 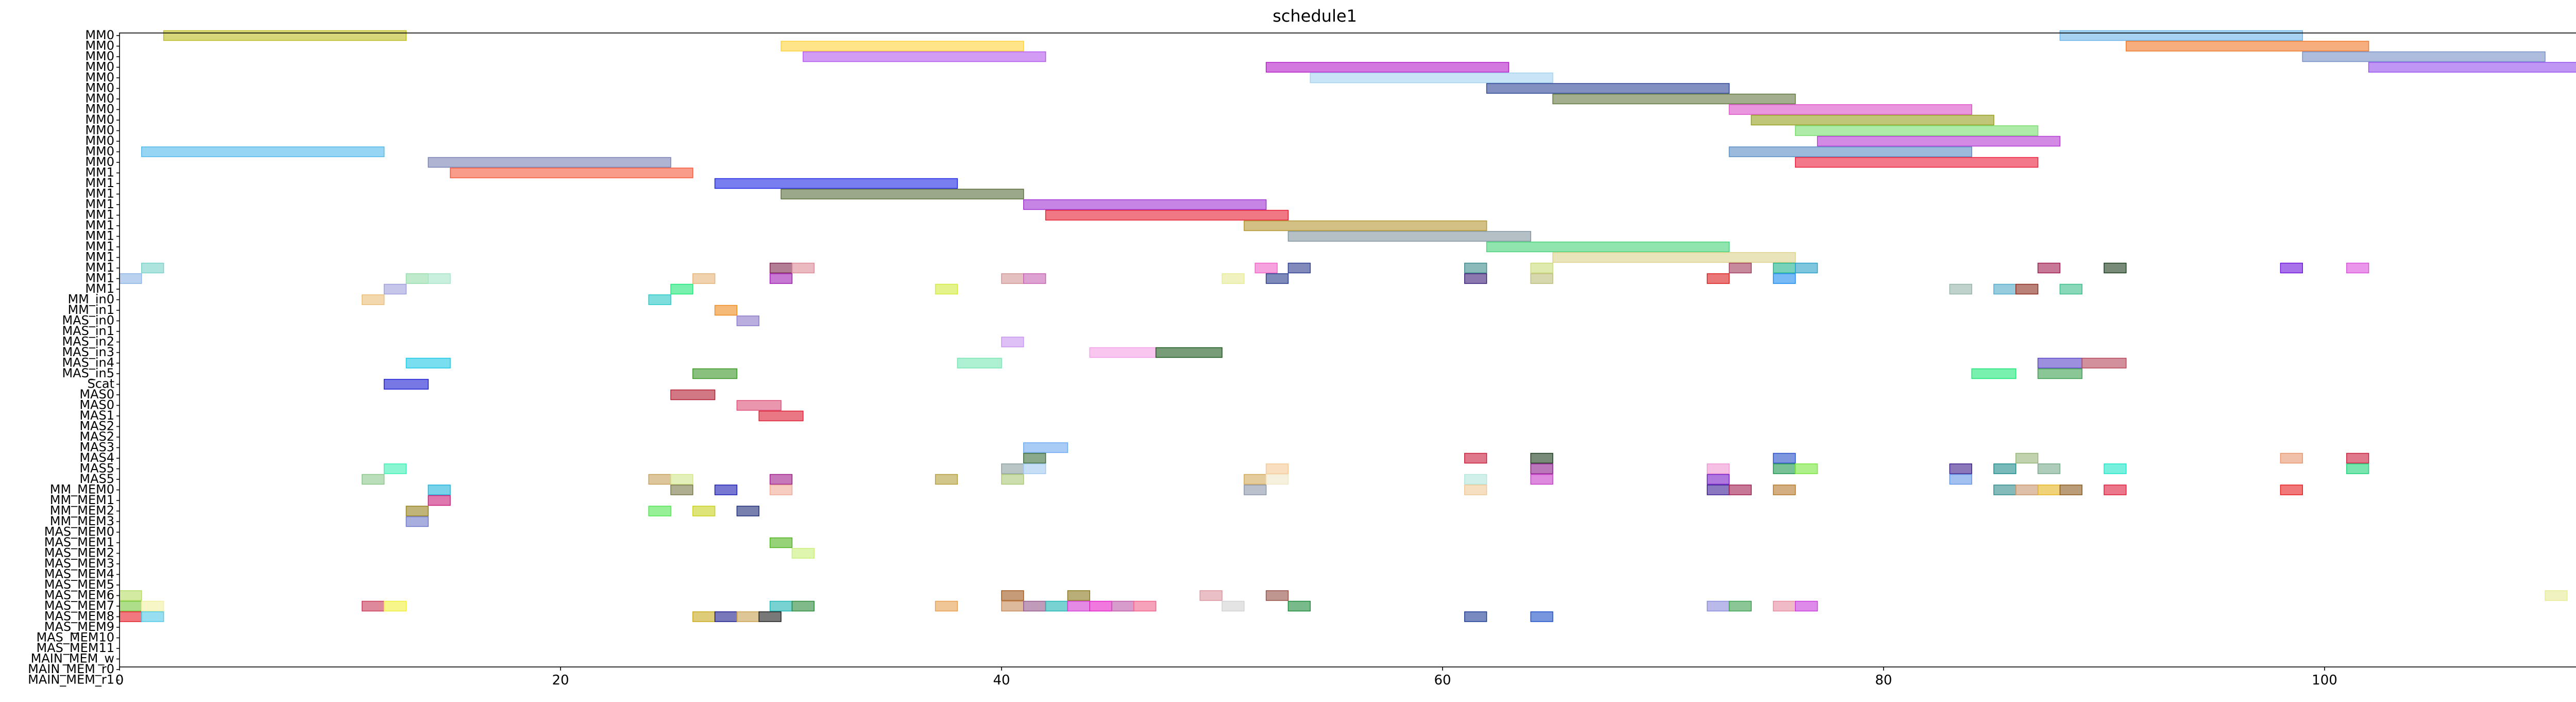 I want to click on x-axis-ticks: 0 20 40 60 80 100, so click(x=1226, y=677).